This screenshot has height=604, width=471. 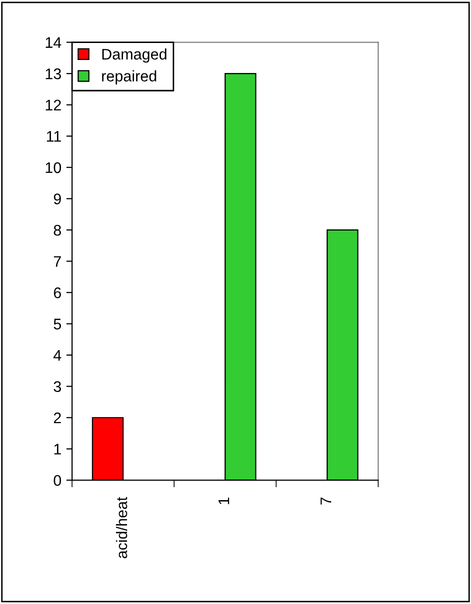 I want to click on y-tick-label: 14, so click(x=54, y=42).